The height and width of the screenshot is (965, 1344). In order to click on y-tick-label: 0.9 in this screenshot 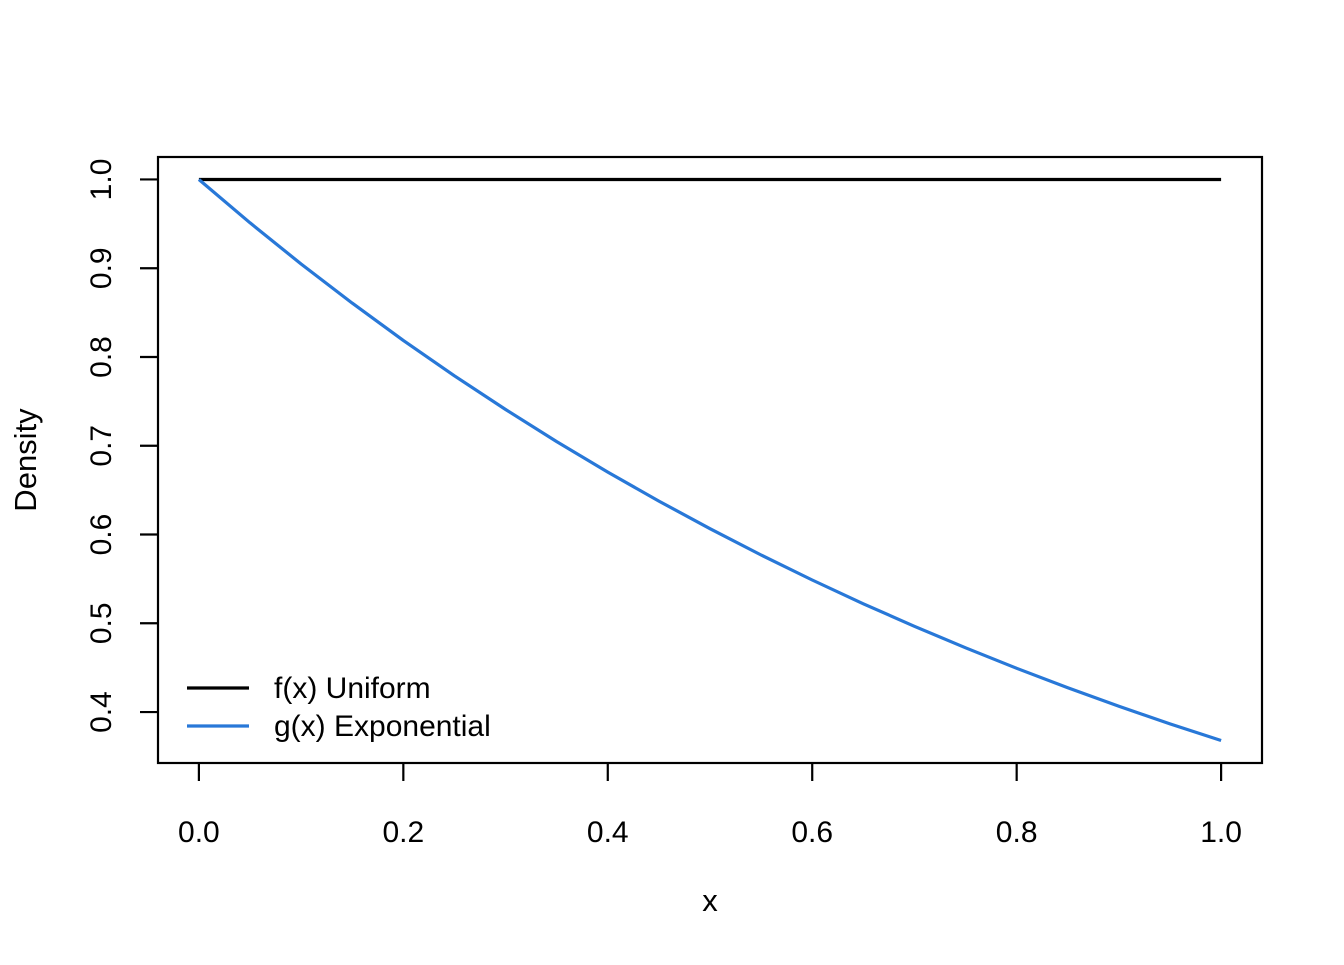, I will do `click(101, 268)`.